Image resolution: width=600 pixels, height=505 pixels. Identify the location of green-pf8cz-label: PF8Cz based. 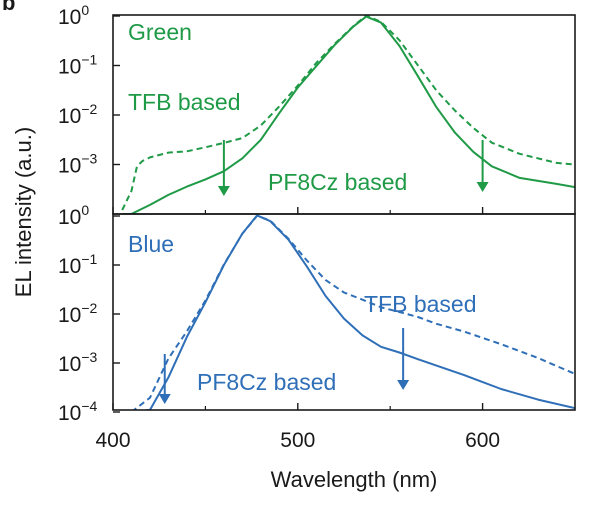
(337, 182).